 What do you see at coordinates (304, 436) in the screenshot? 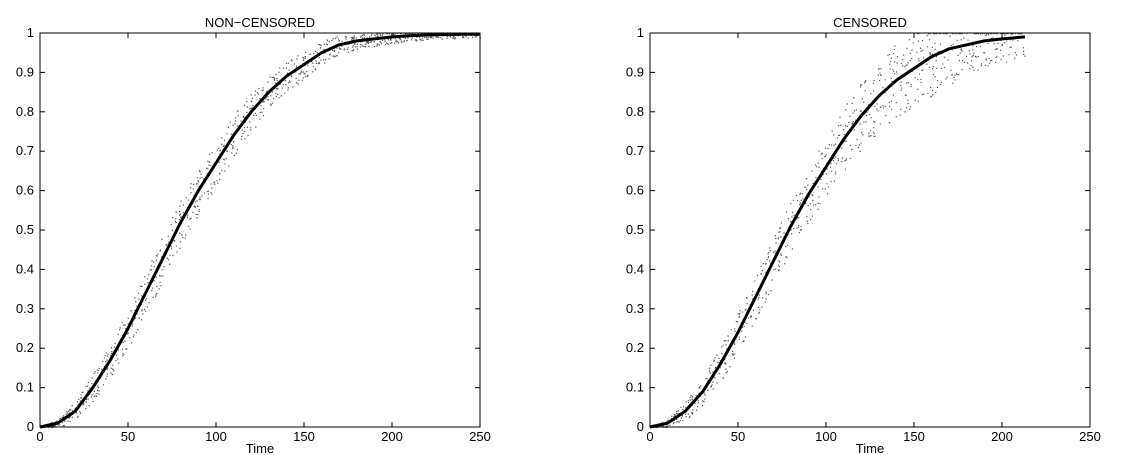
I see `x-tick-label: 150` at bounding box center [304, 436].